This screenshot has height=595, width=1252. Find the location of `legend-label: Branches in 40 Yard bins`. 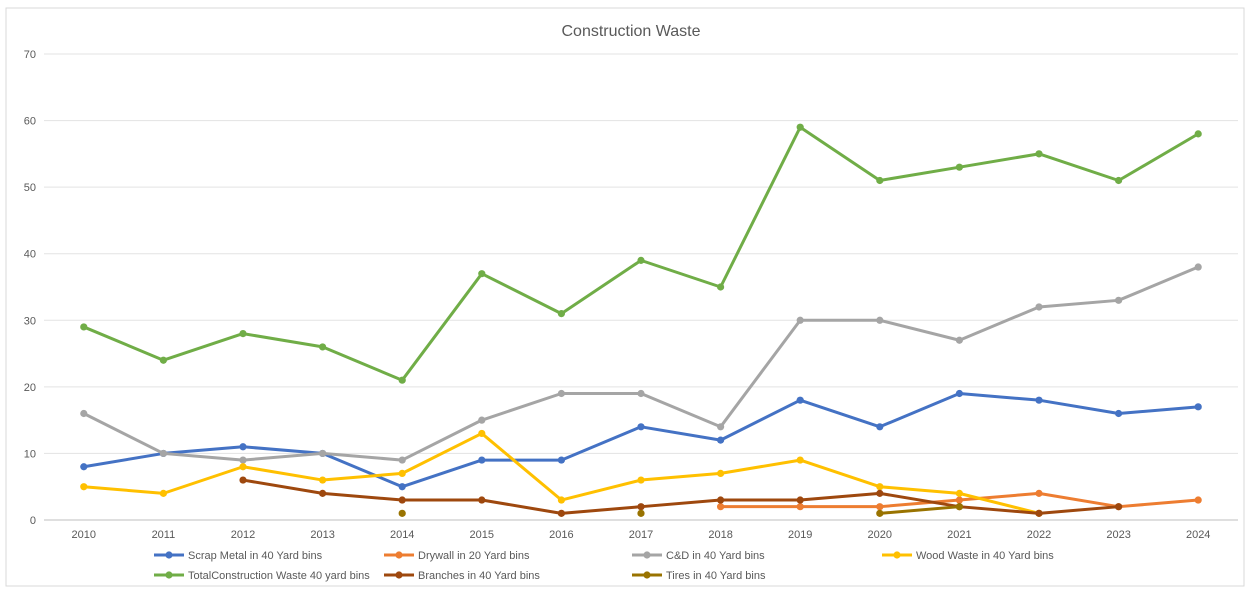

legend-label: Branches in 40 Yard bins is located at coordinates (479, 576).